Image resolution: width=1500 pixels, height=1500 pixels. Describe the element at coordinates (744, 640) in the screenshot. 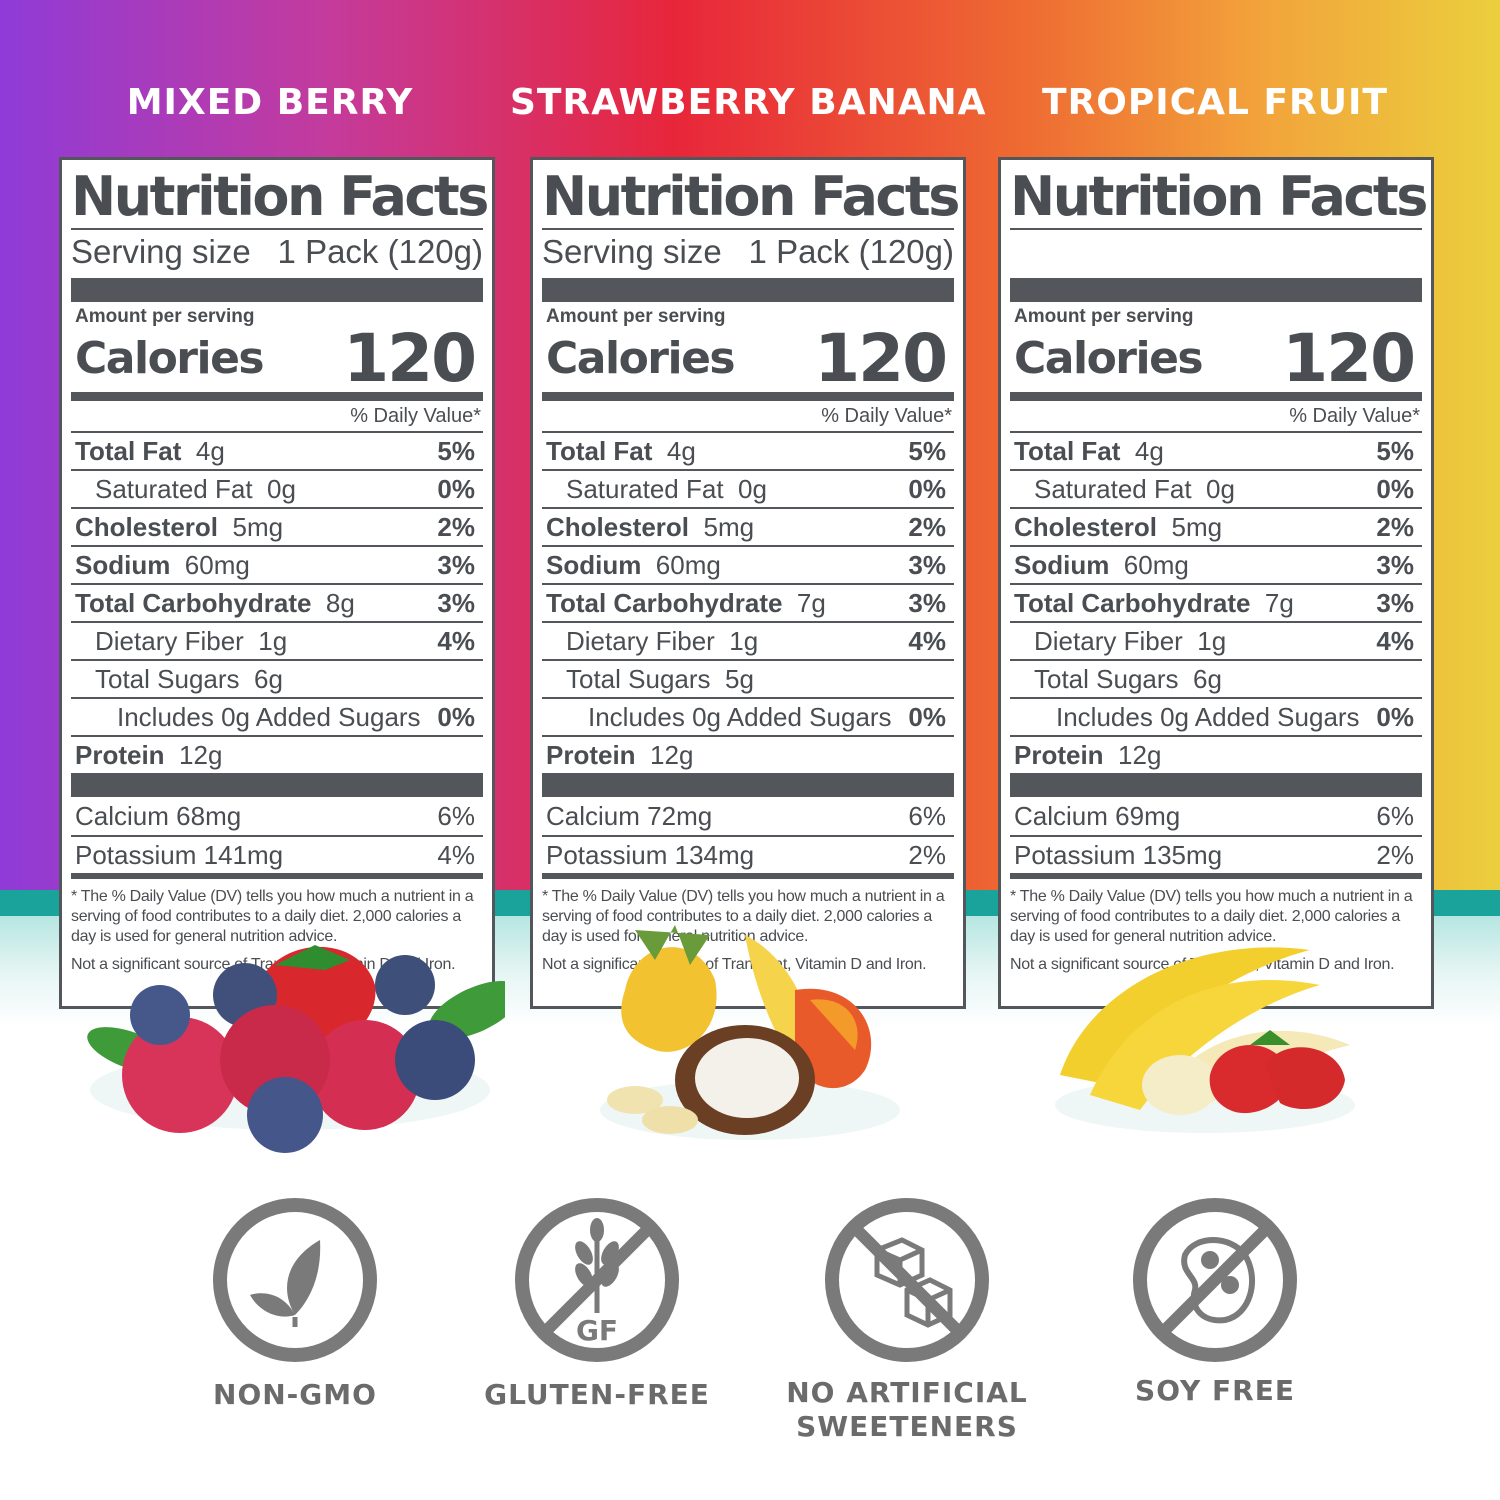

I see `nutrient-amount: 1g` at that location.